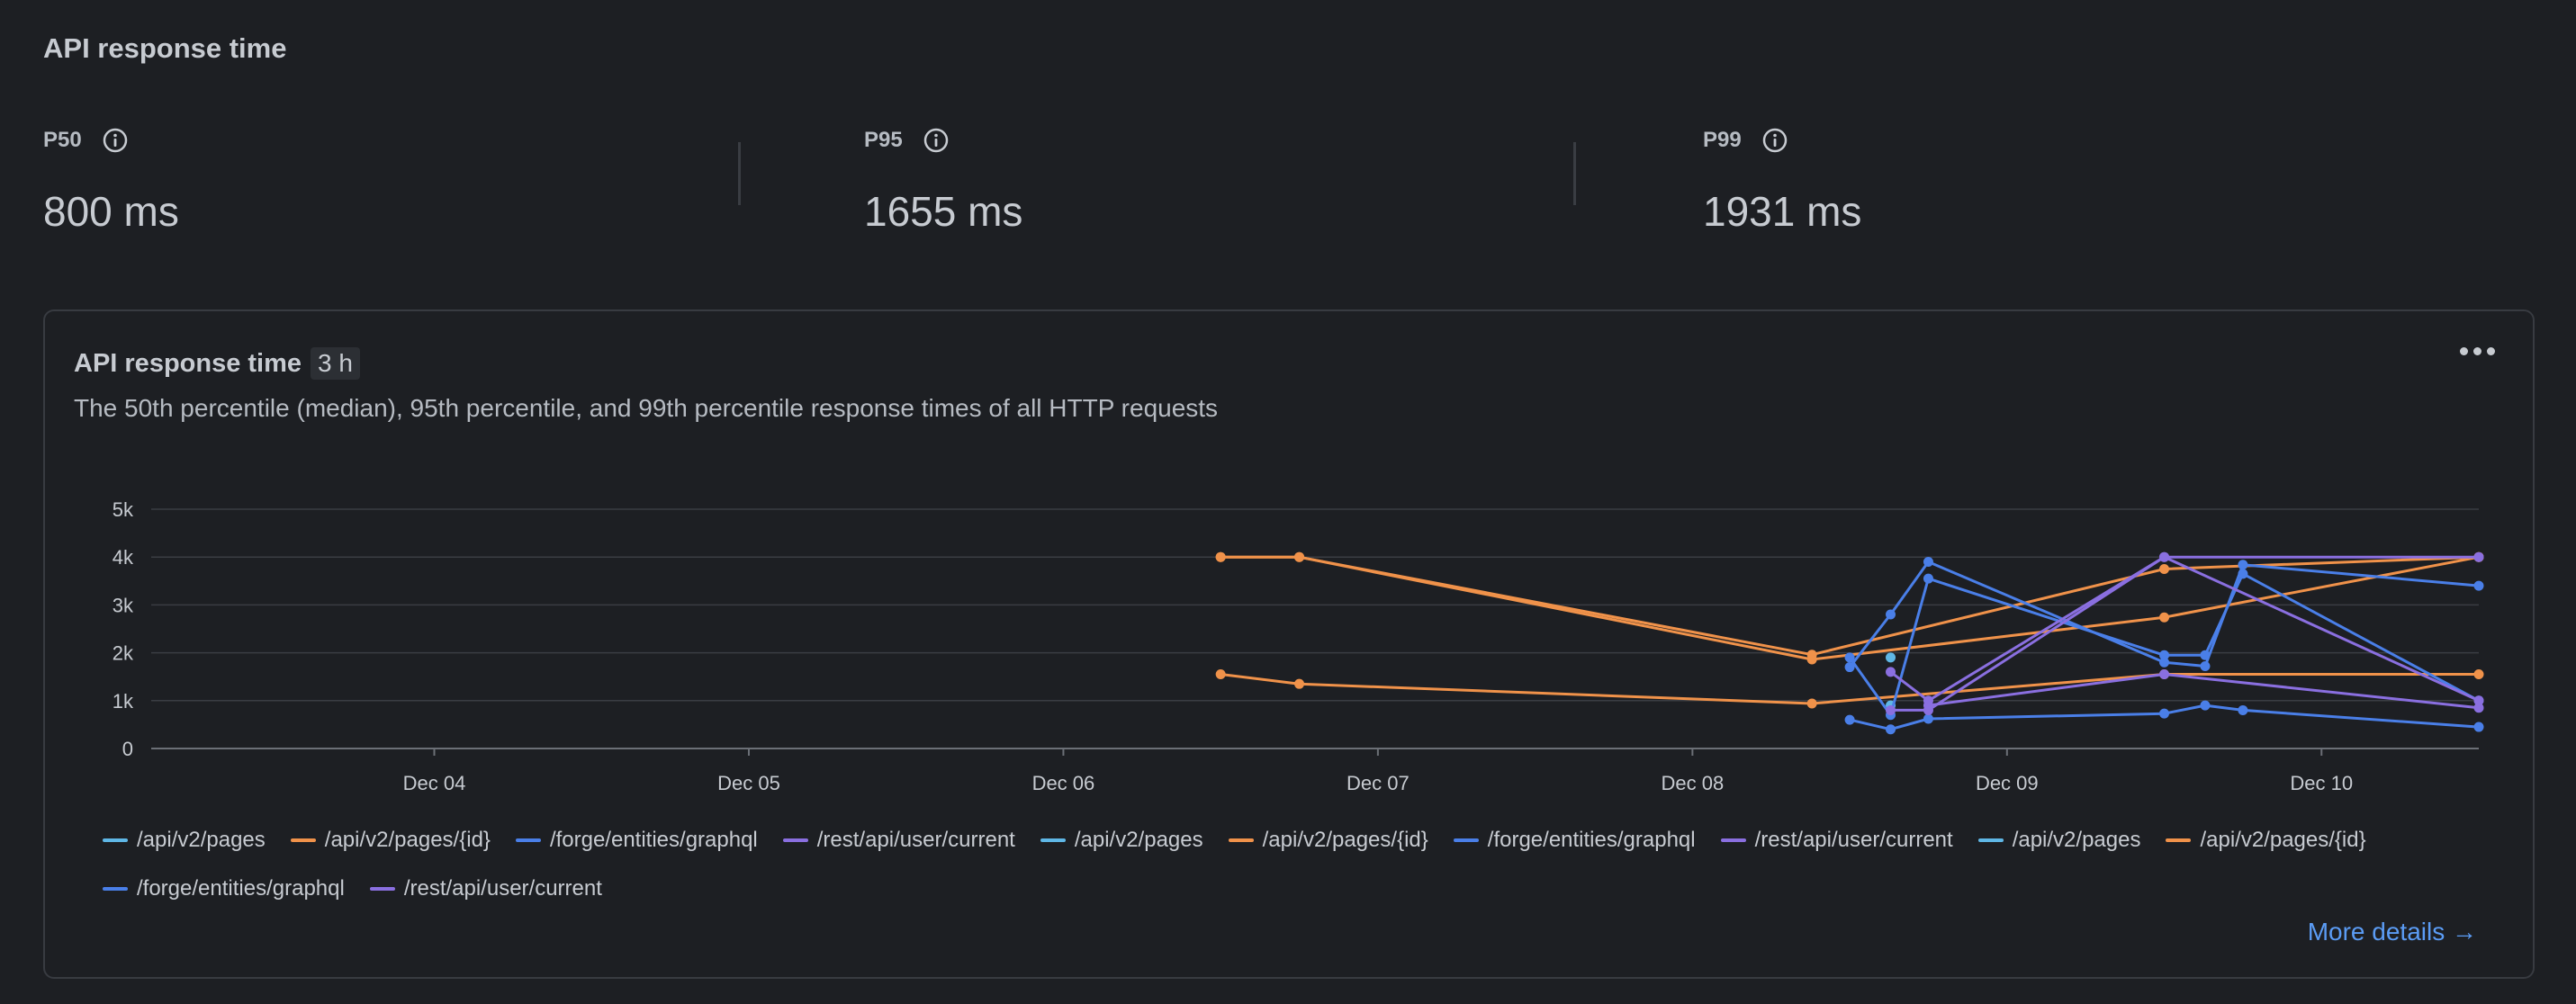  Describe the element at coordinates (2392, 932) in the screenshot. I see `more-details-link: More details →` at that location.